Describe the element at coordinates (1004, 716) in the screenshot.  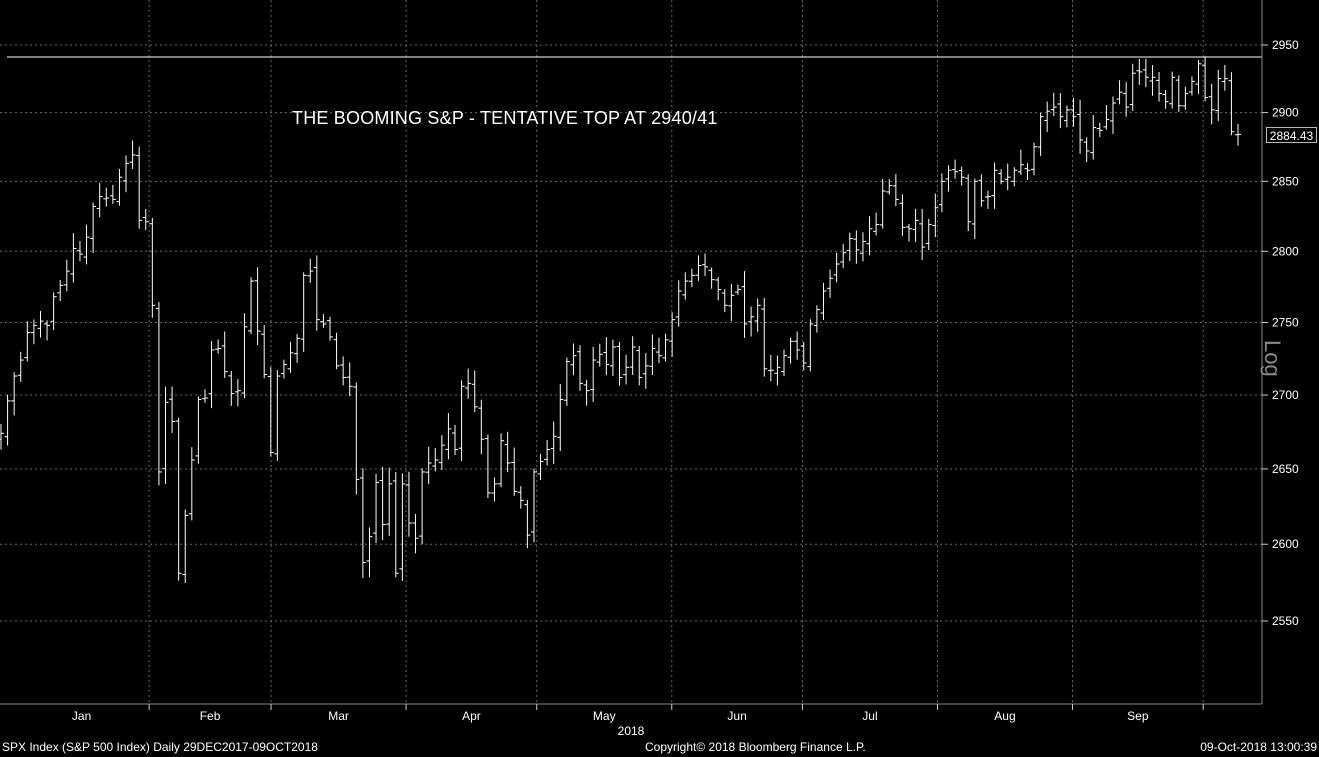
I see `x-tick-label: Aug` at that location.